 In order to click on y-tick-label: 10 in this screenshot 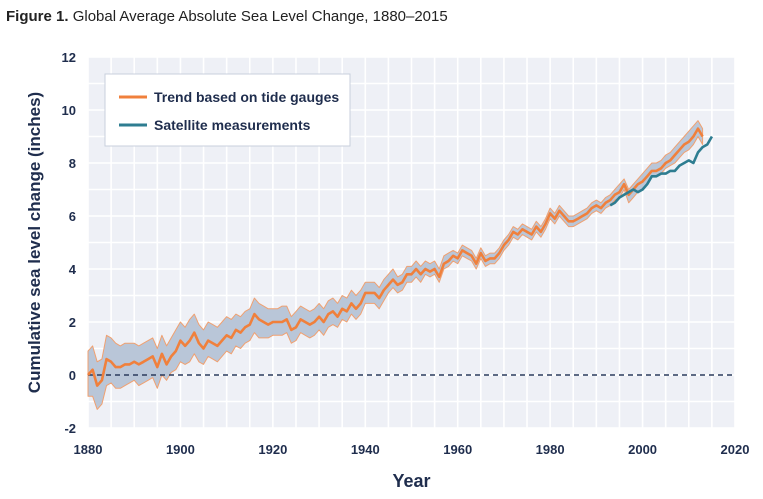, I will do `click(69, 110)`.